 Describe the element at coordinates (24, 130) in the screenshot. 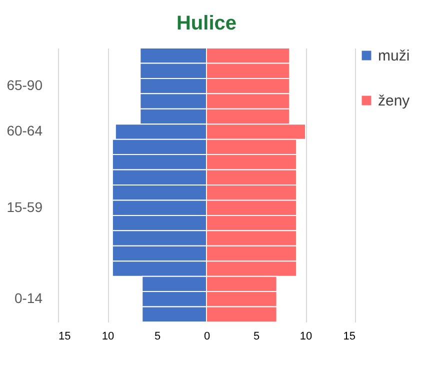

I see `y-tick-label: 60-64` at that location.